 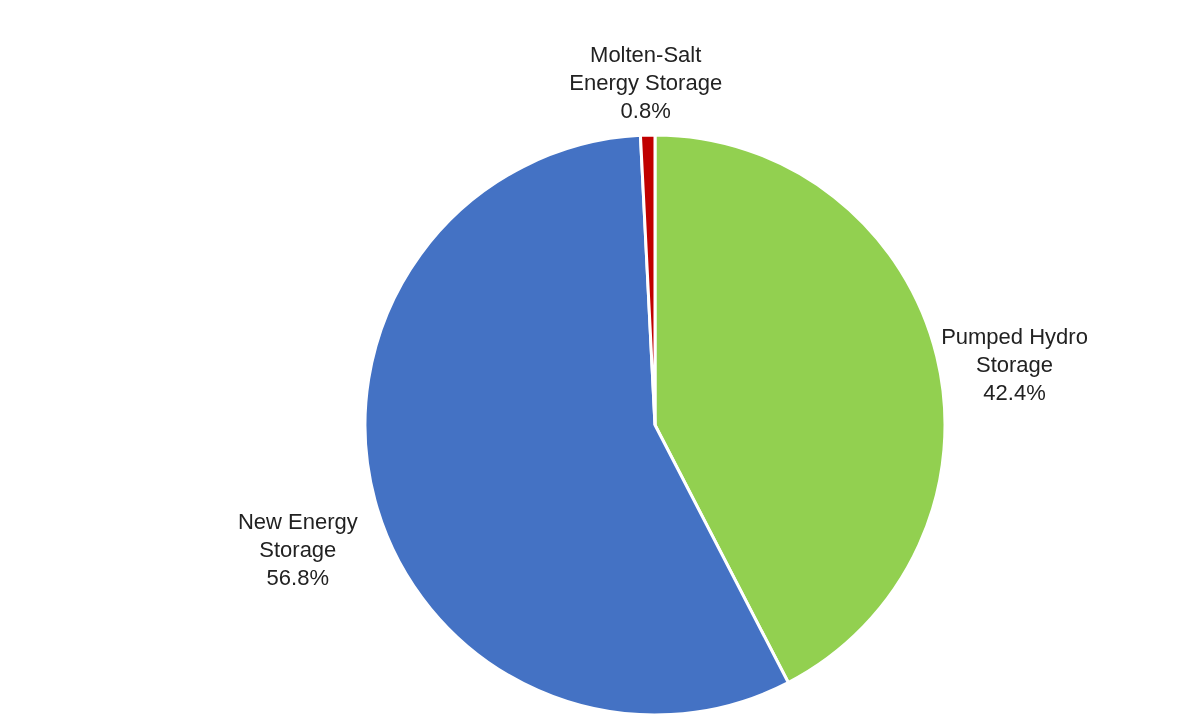 I want to click on data-label: 42.4%, so click(x=1014, y=393).